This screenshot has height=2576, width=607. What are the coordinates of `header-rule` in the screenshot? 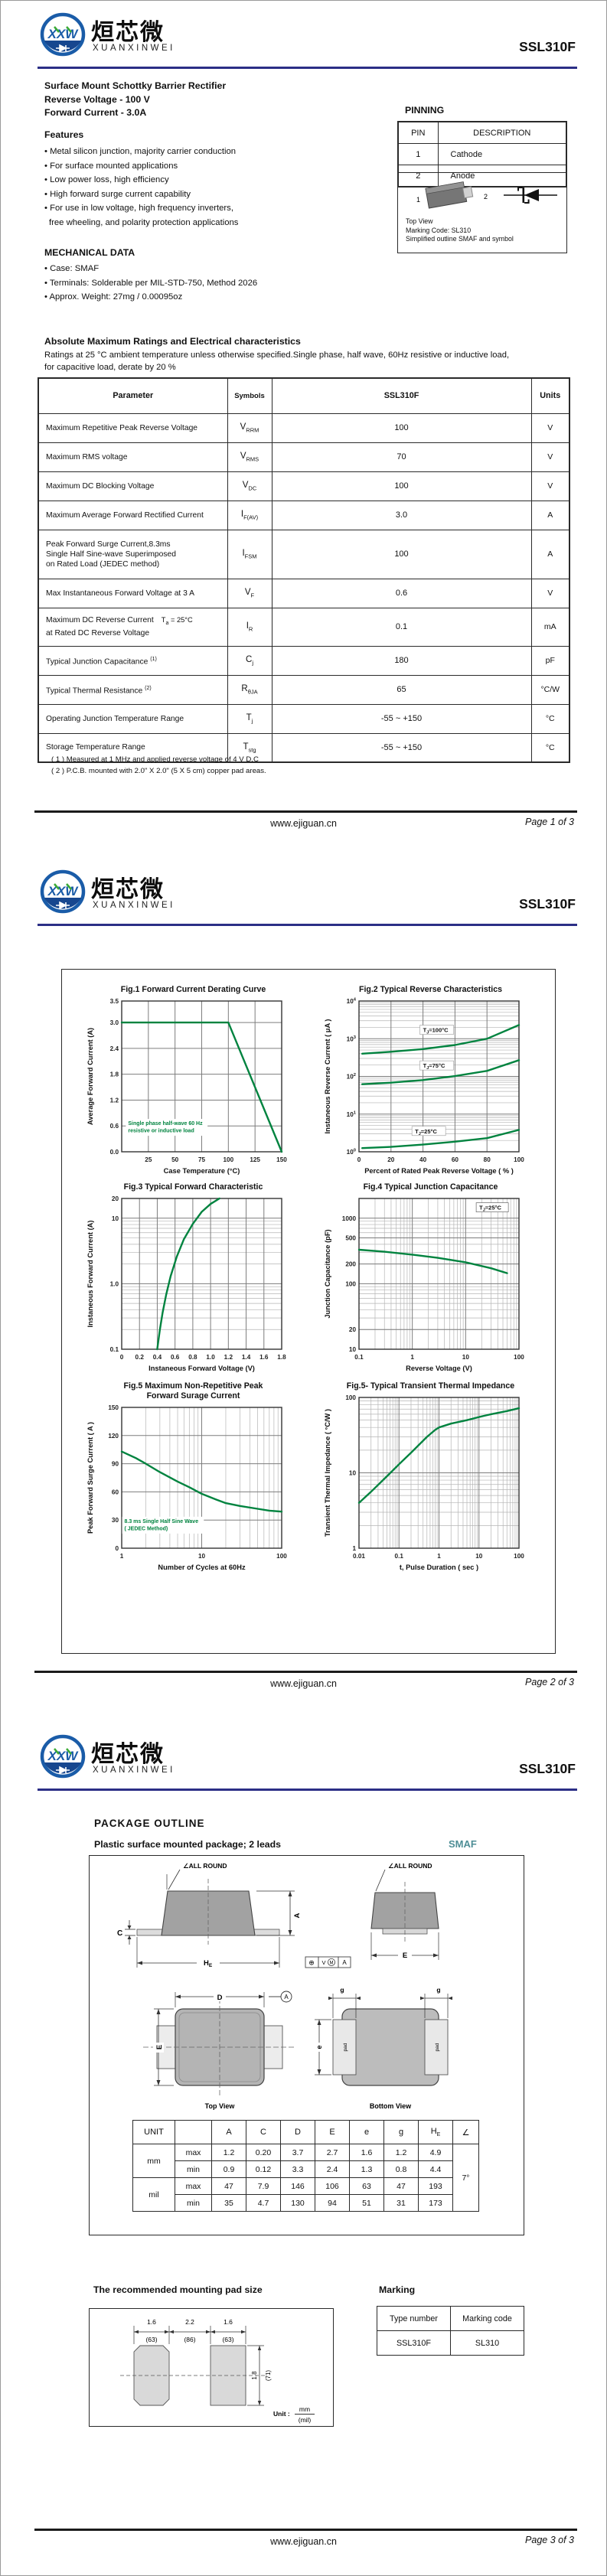 It's located at (308, 68).